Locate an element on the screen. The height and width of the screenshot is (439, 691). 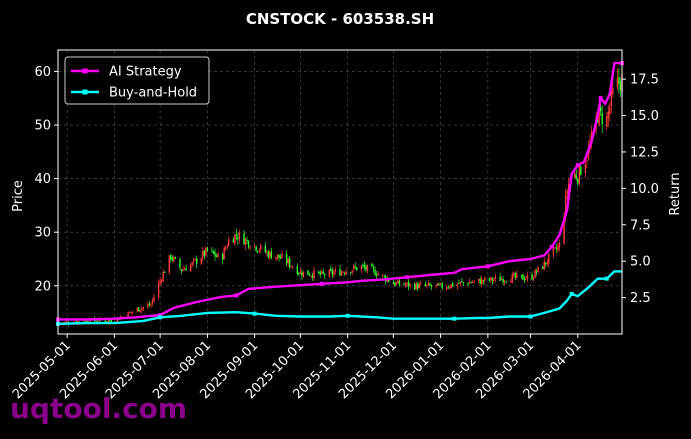
y-tick-label: 50 is located at coordinates (42, 126).